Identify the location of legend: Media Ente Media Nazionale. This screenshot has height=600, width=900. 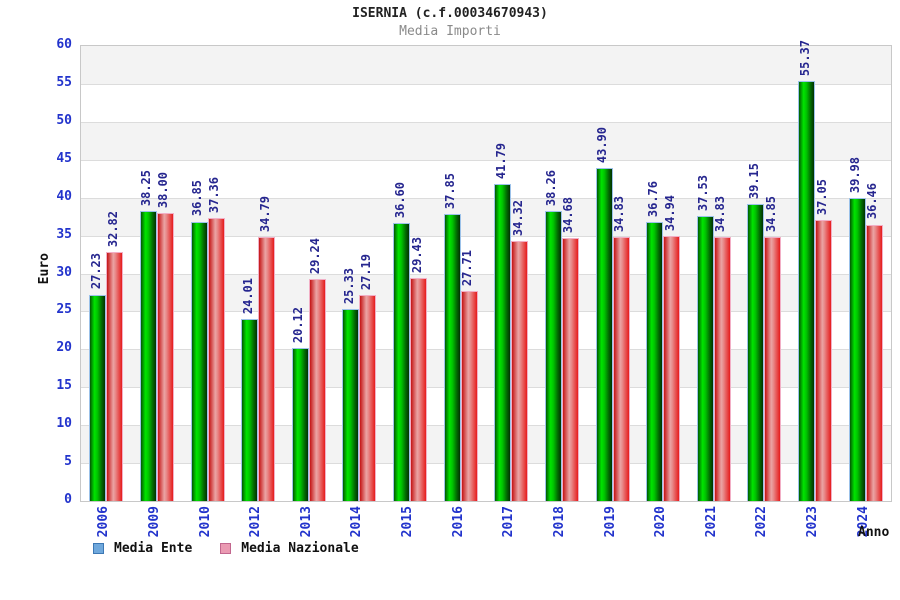
(240, 548).